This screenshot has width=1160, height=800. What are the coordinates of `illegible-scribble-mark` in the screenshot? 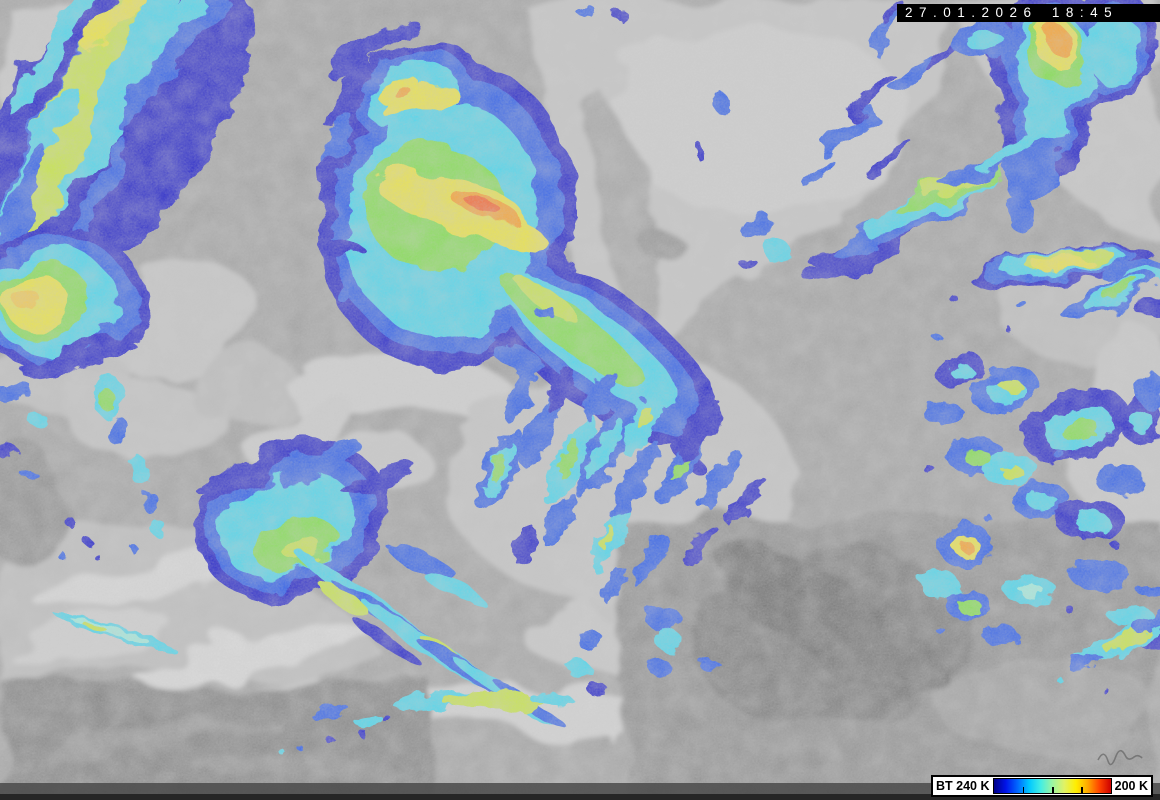 It's located at (1120, 757).